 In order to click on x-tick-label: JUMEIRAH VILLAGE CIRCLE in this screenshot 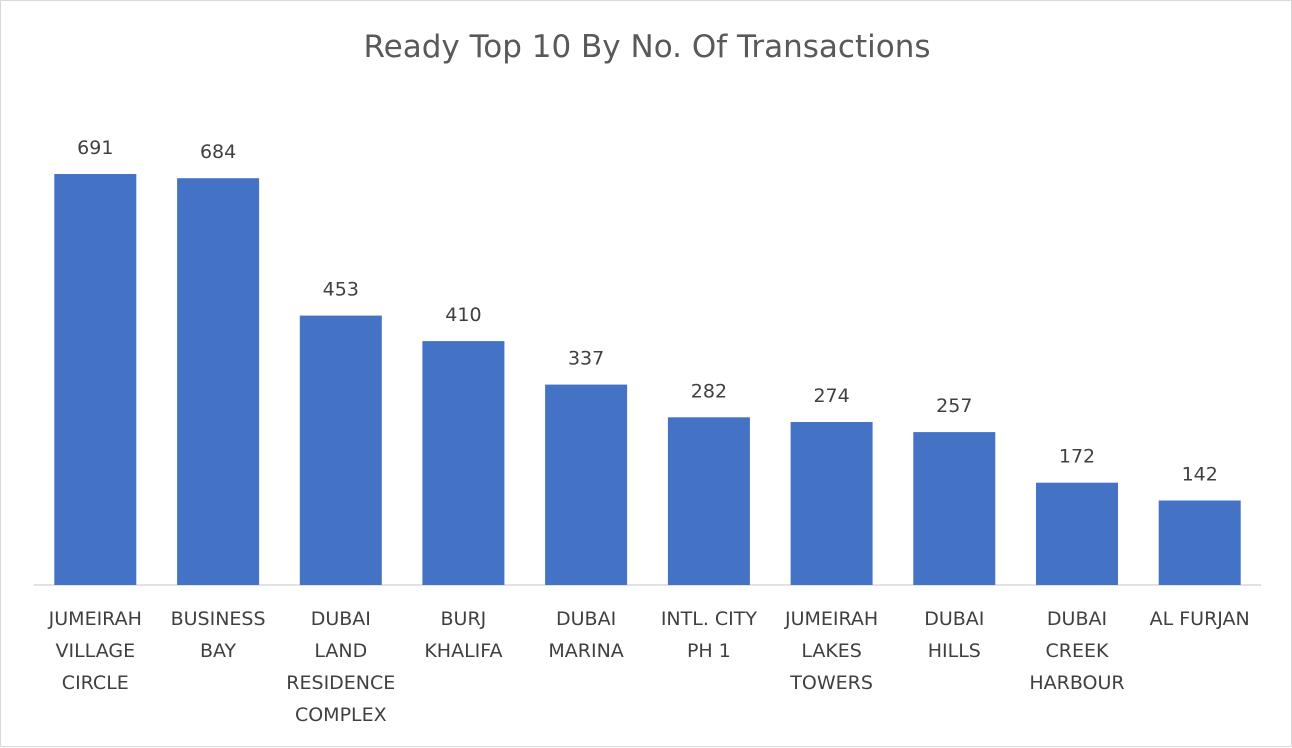, I will do `click(95, 651)`.